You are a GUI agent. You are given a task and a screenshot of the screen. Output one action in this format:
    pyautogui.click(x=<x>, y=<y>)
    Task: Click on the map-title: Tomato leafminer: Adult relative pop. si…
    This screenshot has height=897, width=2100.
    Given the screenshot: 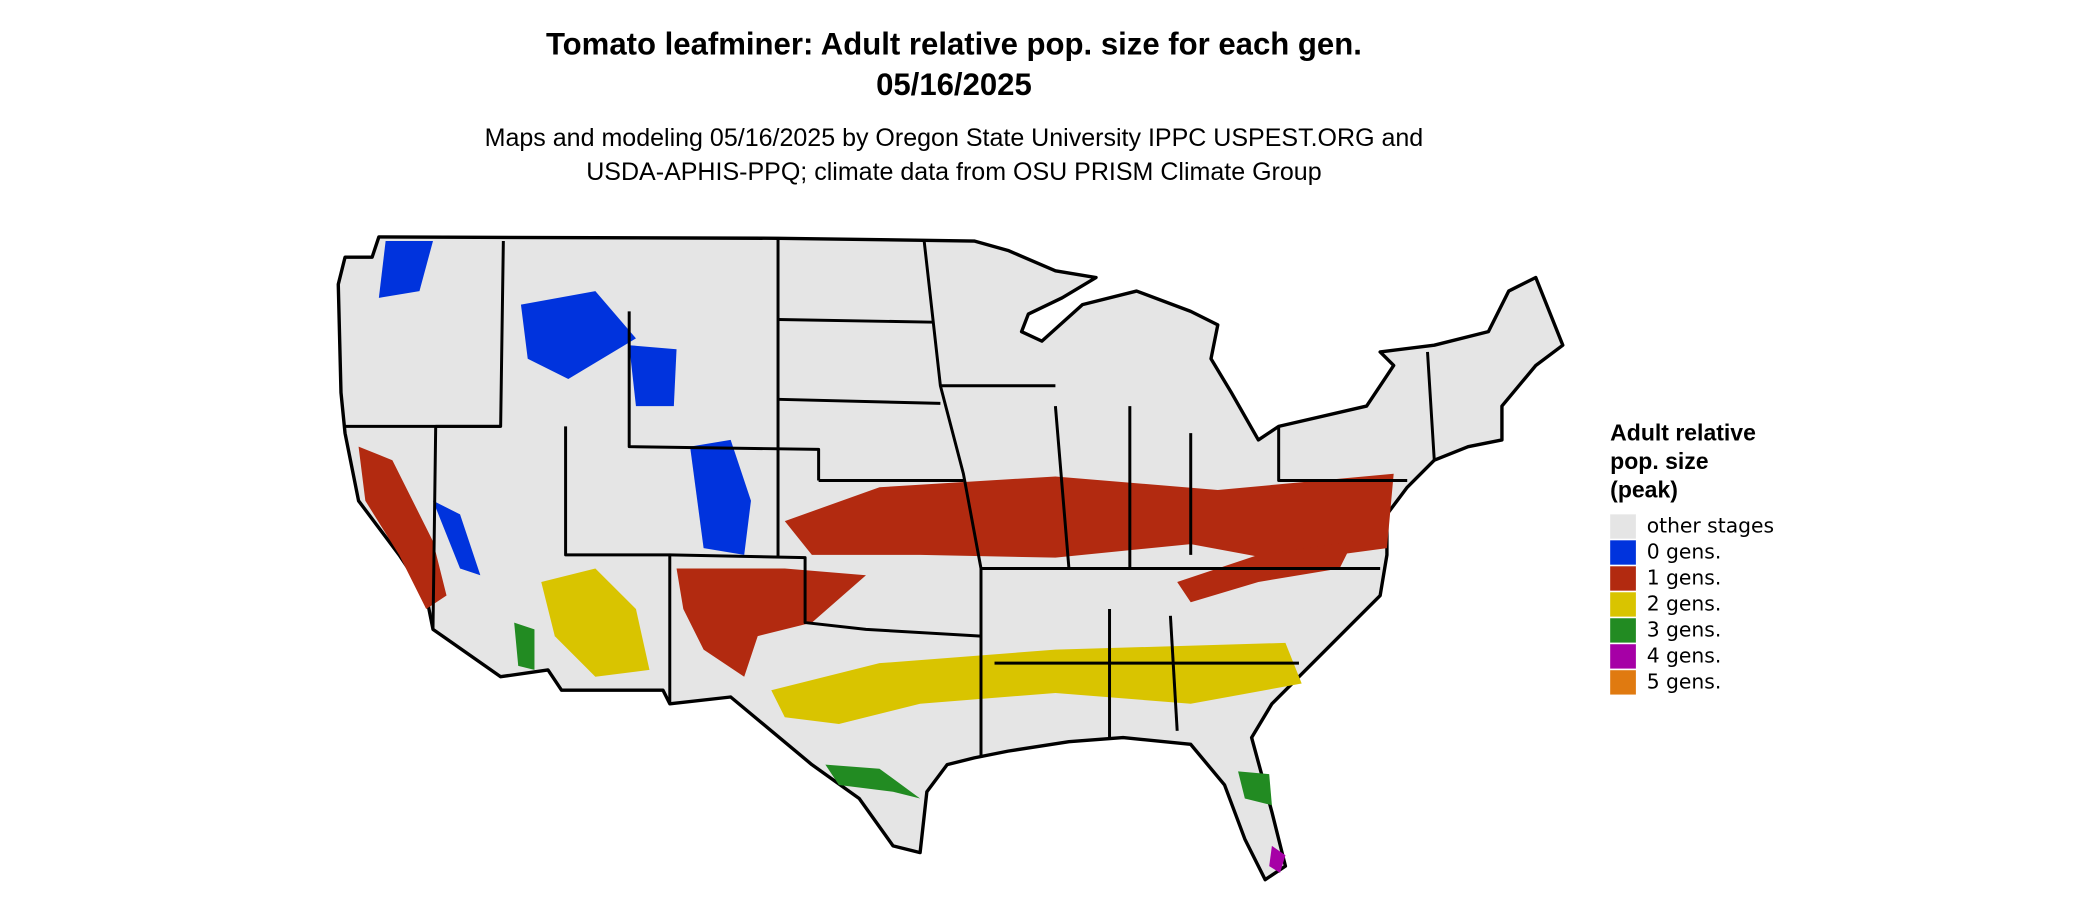 What is the action you would take?
    pyautogui.click(x=954, y=43)
    